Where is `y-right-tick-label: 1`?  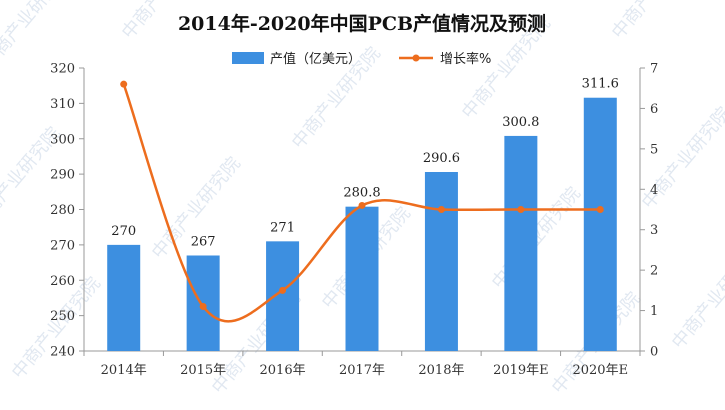
y-right-tick-label: 1 is located at coordinates (654, 311).